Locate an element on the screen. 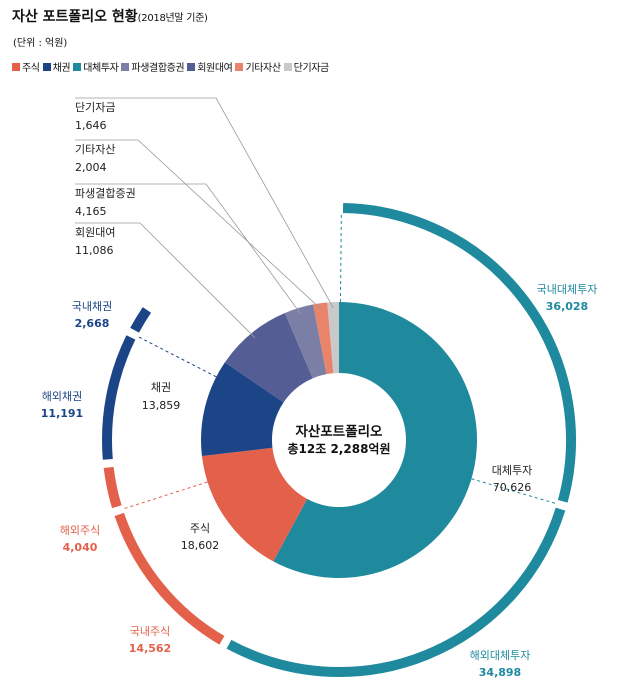 The width and height of the screenshot is (622, 689). legend-item-deriv: 파생결합증권 is located at coordinates (153, 66).